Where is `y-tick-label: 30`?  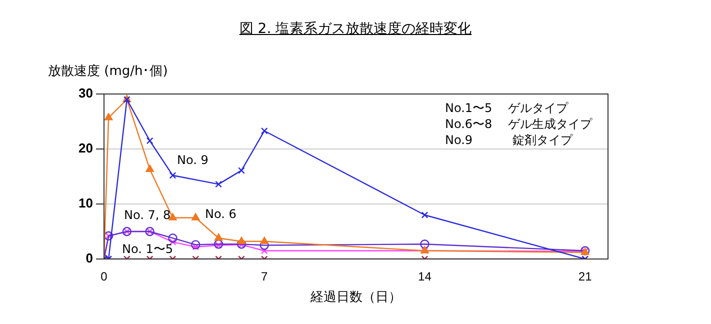
y-tick-label: 30 is located at coordinates (85, 93).